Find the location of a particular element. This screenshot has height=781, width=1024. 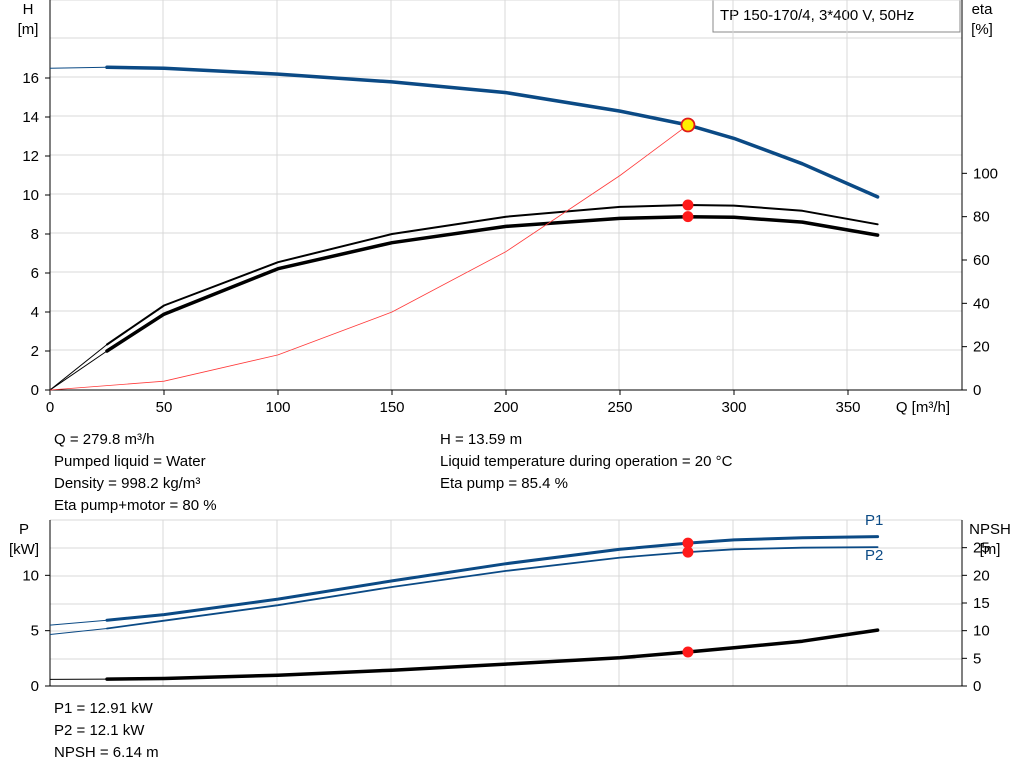

y-tick-label-left: 4 is located at coordinates (35, 312).